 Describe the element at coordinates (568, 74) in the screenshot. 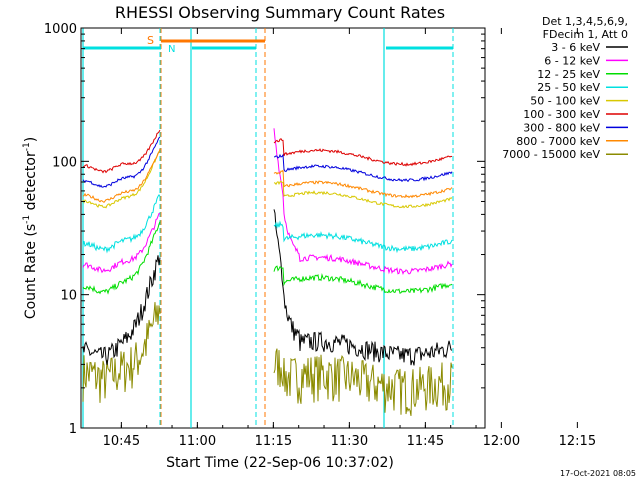

I see `legend-label: 12 - 25 keV` at that location.